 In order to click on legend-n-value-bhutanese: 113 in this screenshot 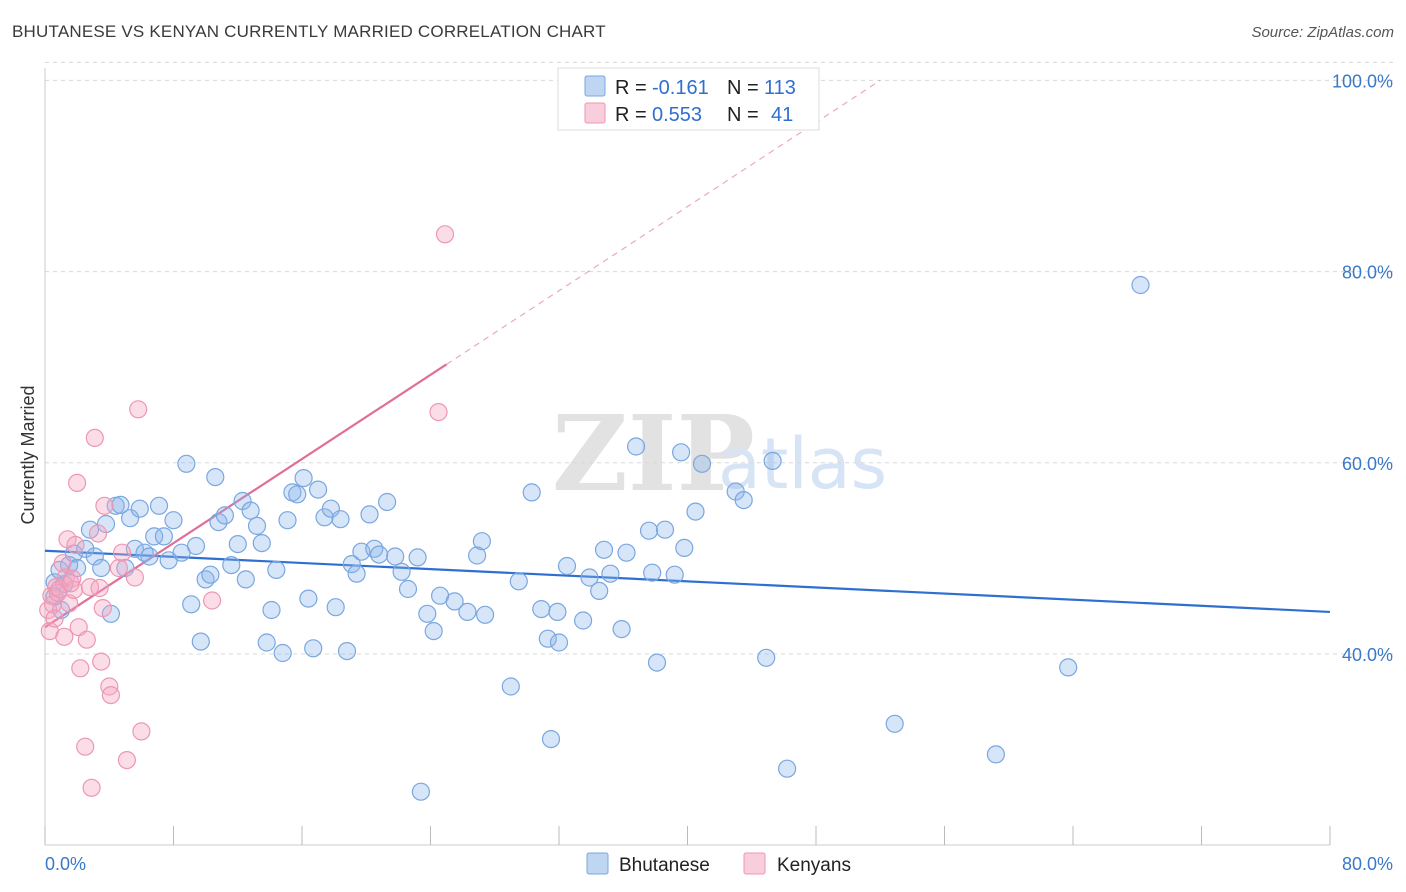, I will do `click(780, 88)`.